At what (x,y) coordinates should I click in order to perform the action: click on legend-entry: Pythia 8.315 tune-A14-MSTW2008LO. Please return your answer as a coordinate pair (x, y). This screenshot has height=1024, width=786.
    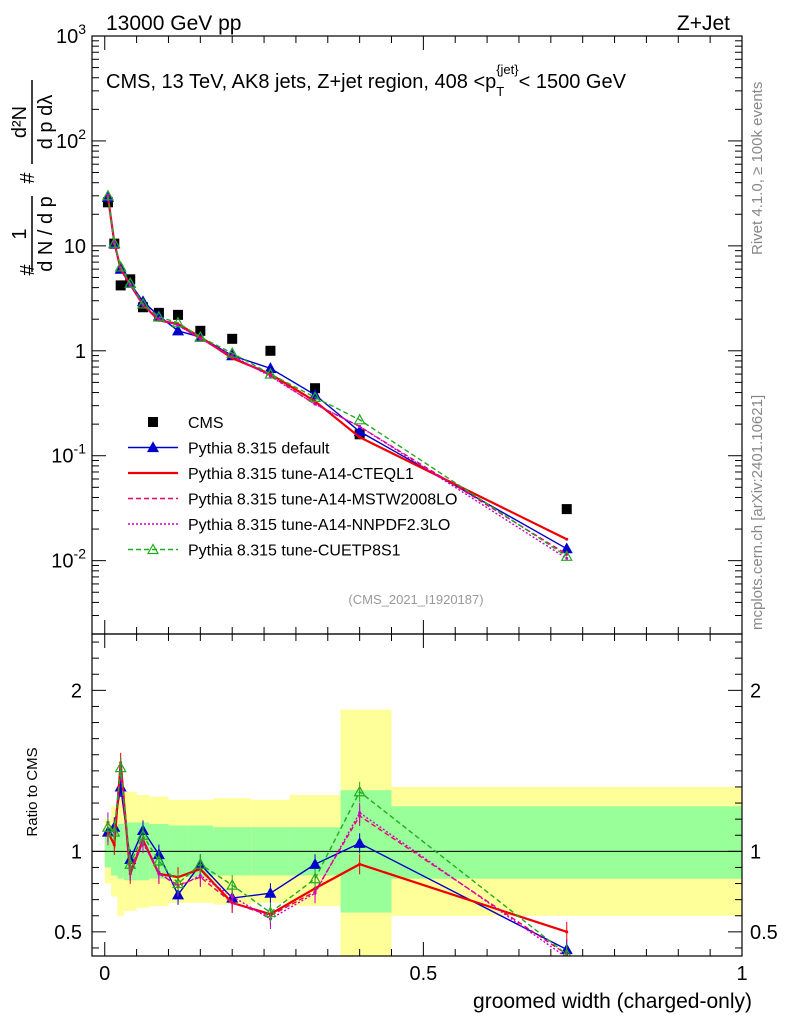
    Looking at the image, I should click on (292, 500).